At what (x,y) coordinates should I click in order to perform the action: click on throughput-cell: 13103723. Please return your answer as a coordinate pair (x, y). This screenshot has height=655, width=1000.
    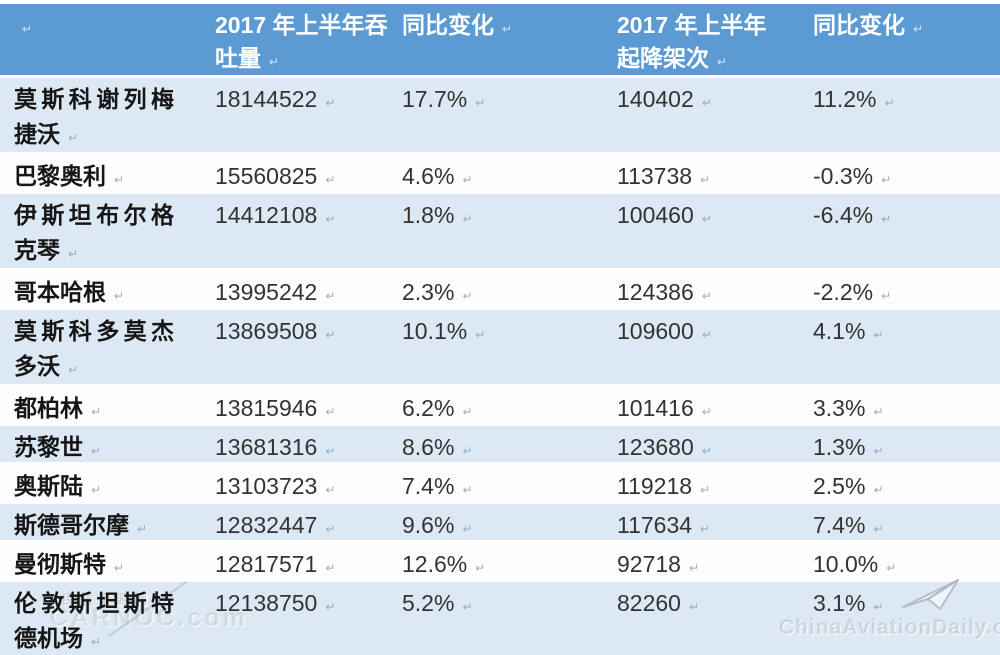
    Looking at the image, I should click on (295, 483).